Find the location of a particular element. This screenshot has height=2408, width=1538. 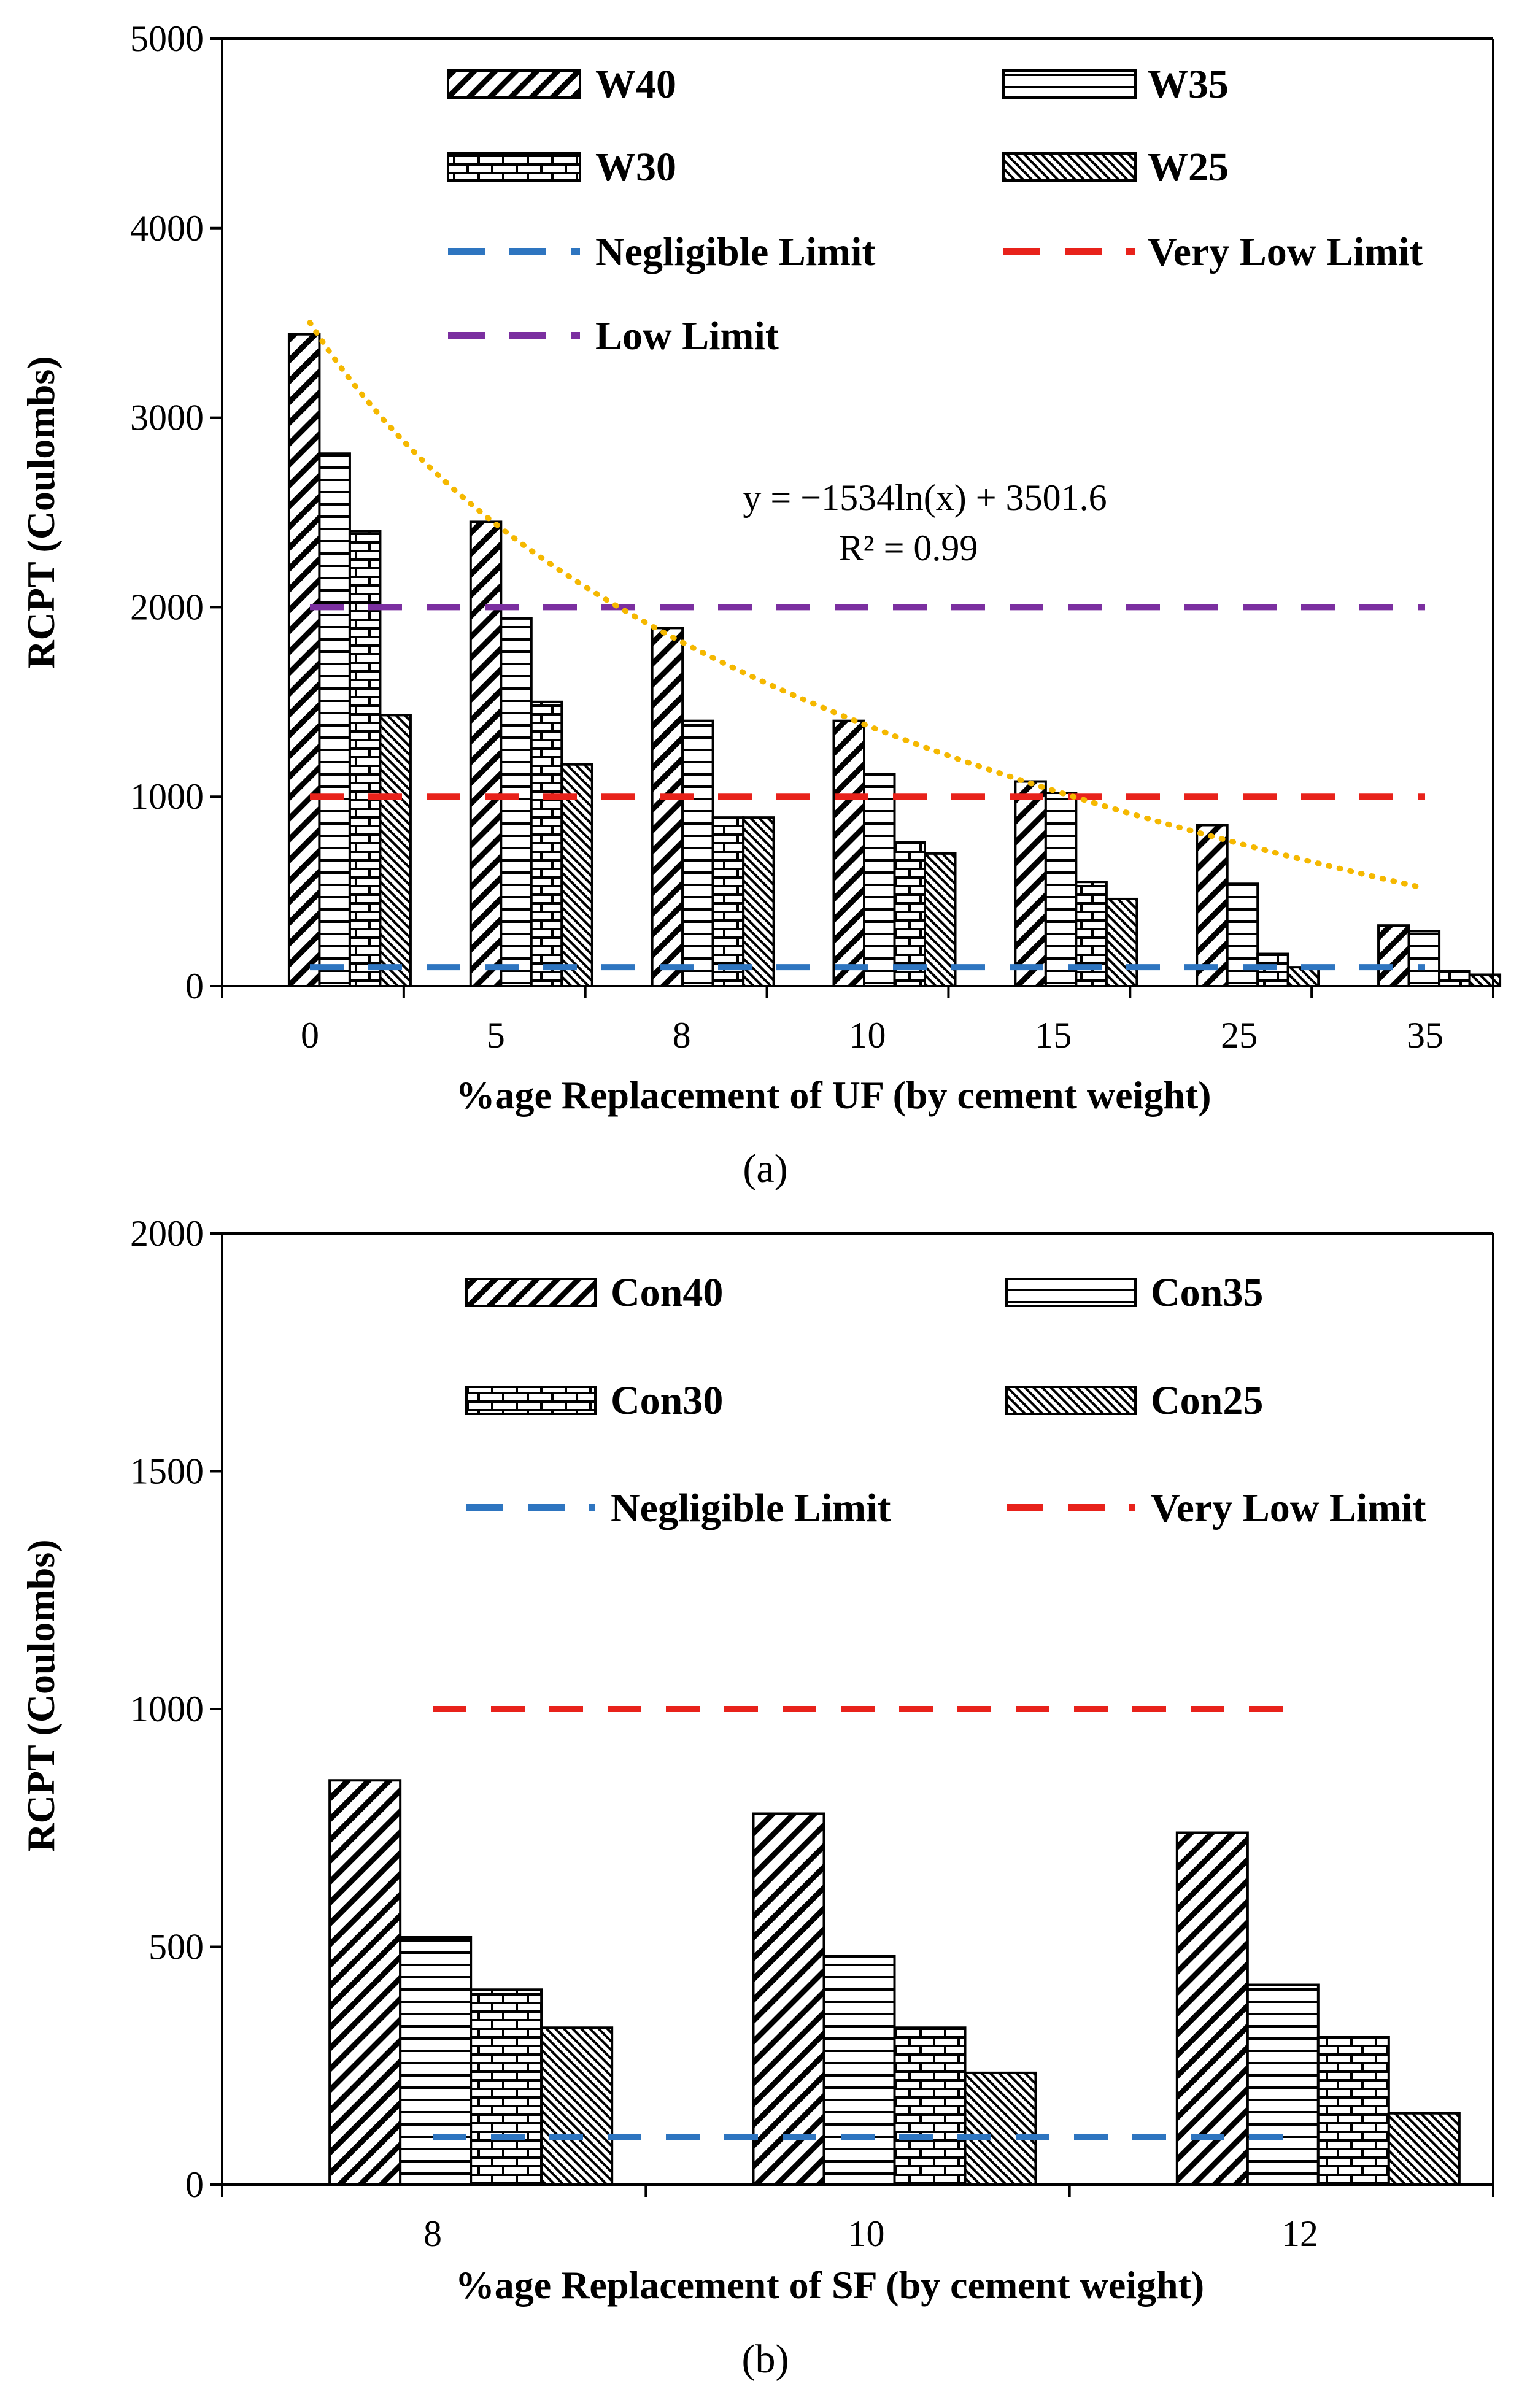

legend-label-w40: W40 is located at coordinates (636, 85).